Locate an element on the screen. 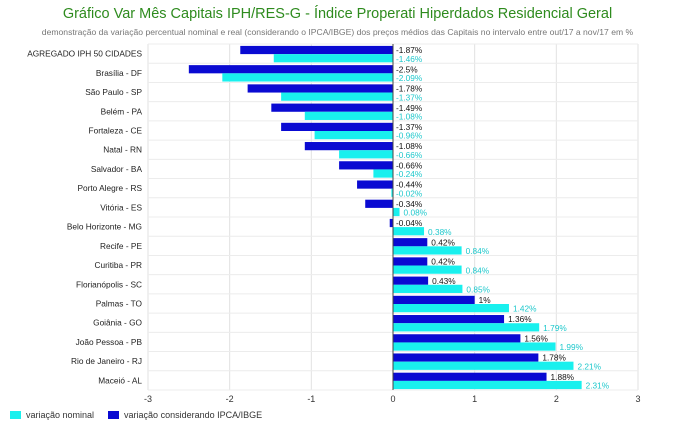 This screenshot has height=432, width=675. data-label-nominal: -1.08% is located at coordinates (409, 116).